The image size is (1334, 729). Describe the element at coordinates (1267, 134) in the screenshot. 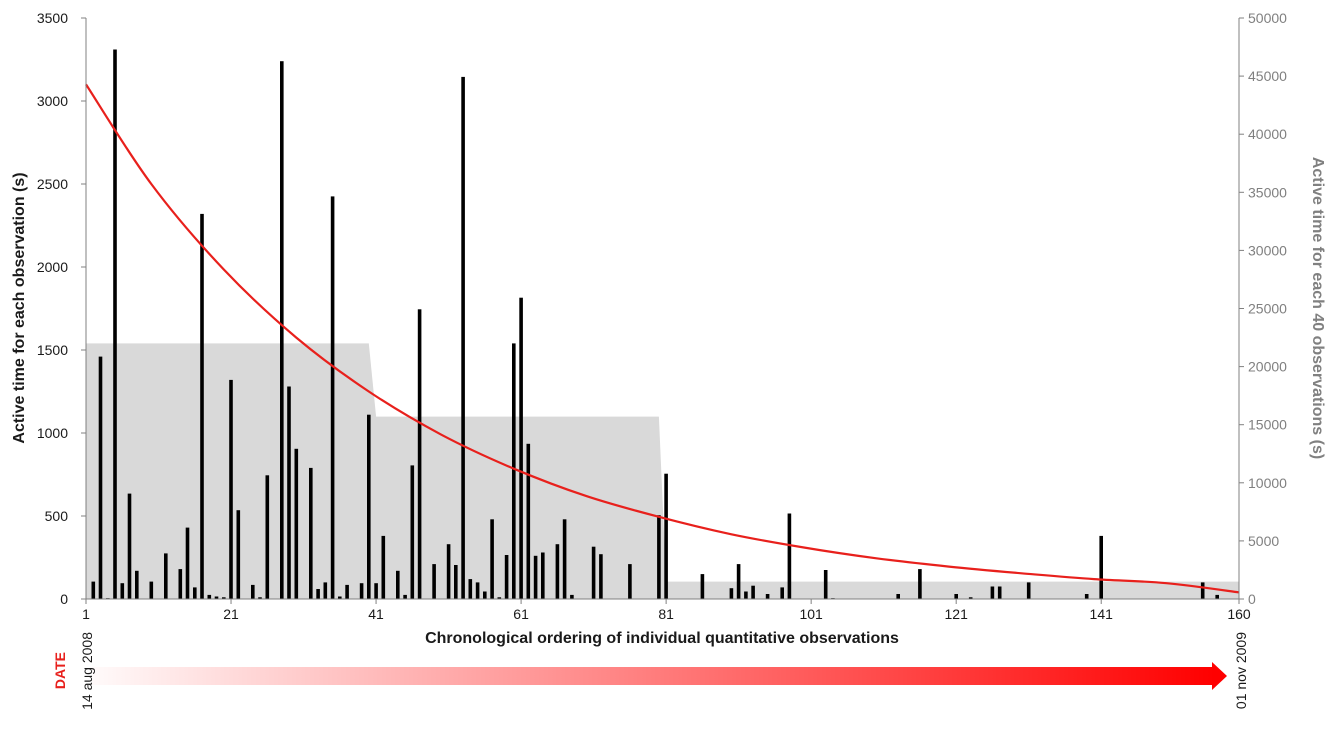

I see `right-y-tick-label: 40000` at that location.